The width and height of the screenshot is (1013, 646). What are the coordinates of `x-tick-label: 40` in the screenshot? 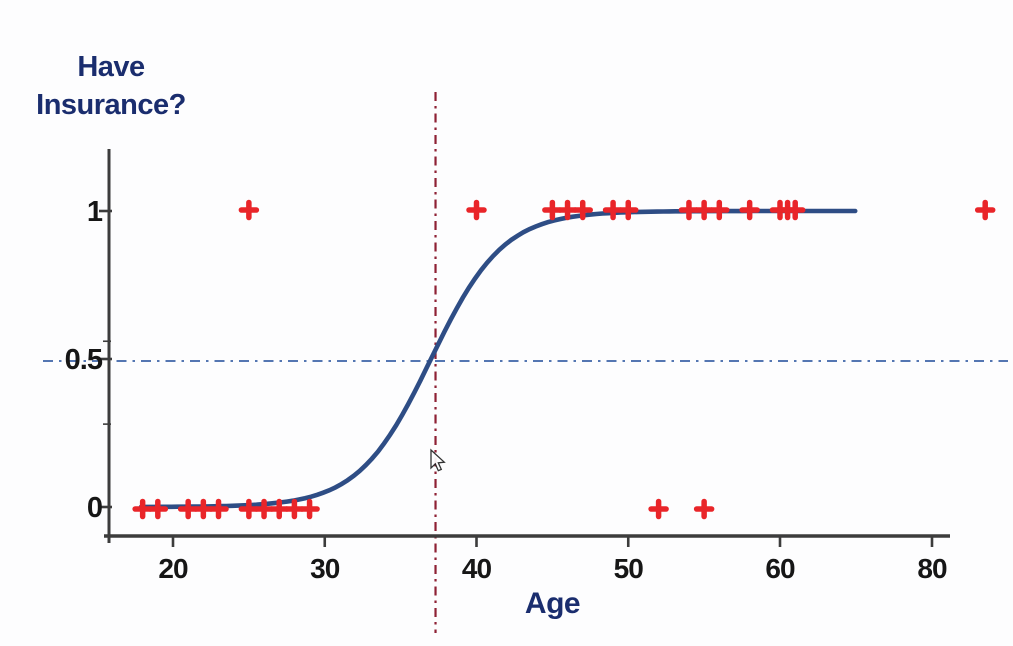 It's located at (477, 568).